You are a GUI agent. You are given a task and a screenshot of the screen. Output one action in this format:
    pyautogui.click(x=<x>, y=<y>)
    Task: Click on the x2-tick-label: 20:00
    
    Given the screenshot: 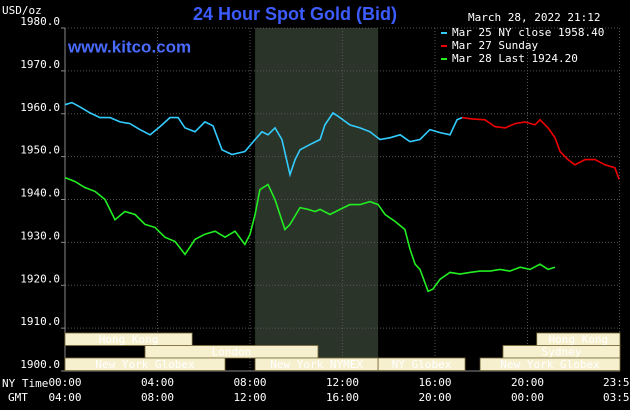 What is the action you would take?
    pyautogui.click(x=434, y=397)
    